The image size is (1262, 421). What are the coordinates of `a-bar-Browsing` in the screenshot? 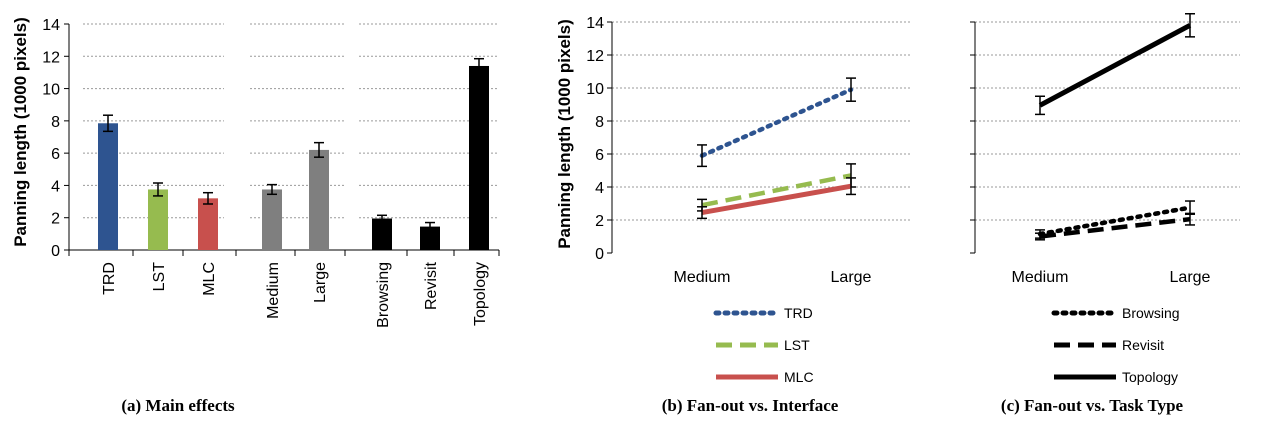 It's located at (382, 234).